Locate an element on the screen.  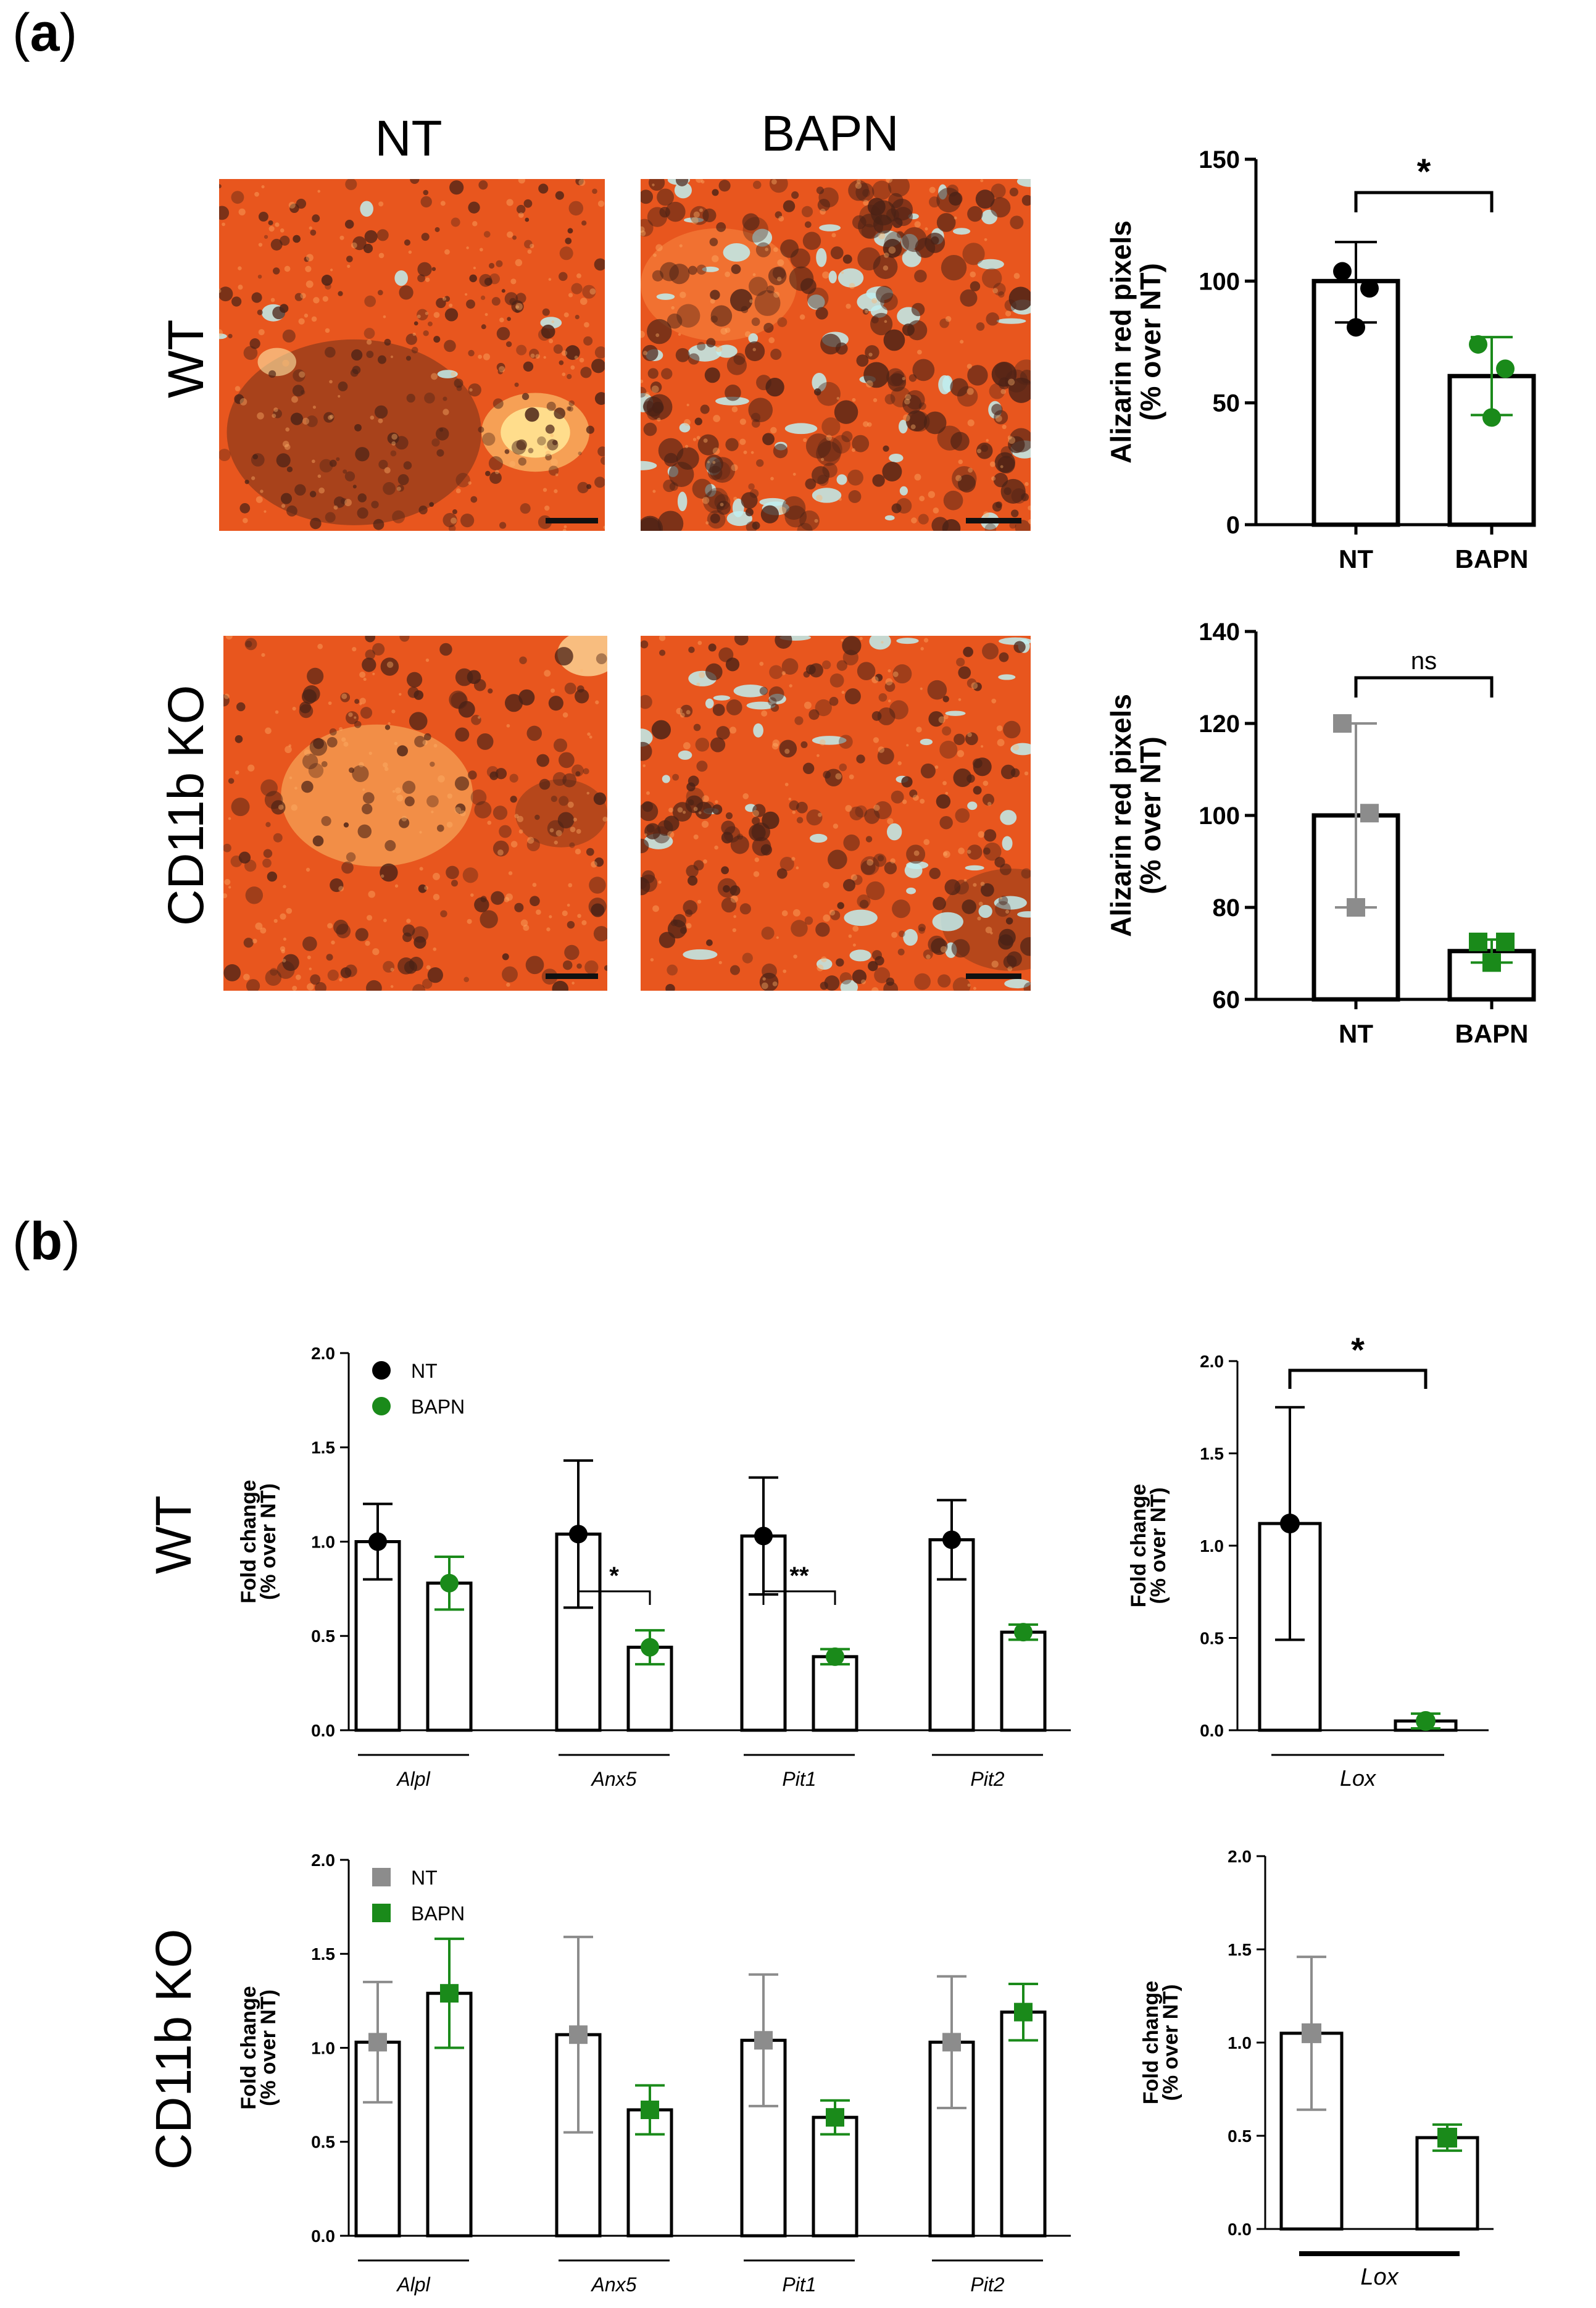
micrograph-wt-nt is located at coordinates (412, 355).